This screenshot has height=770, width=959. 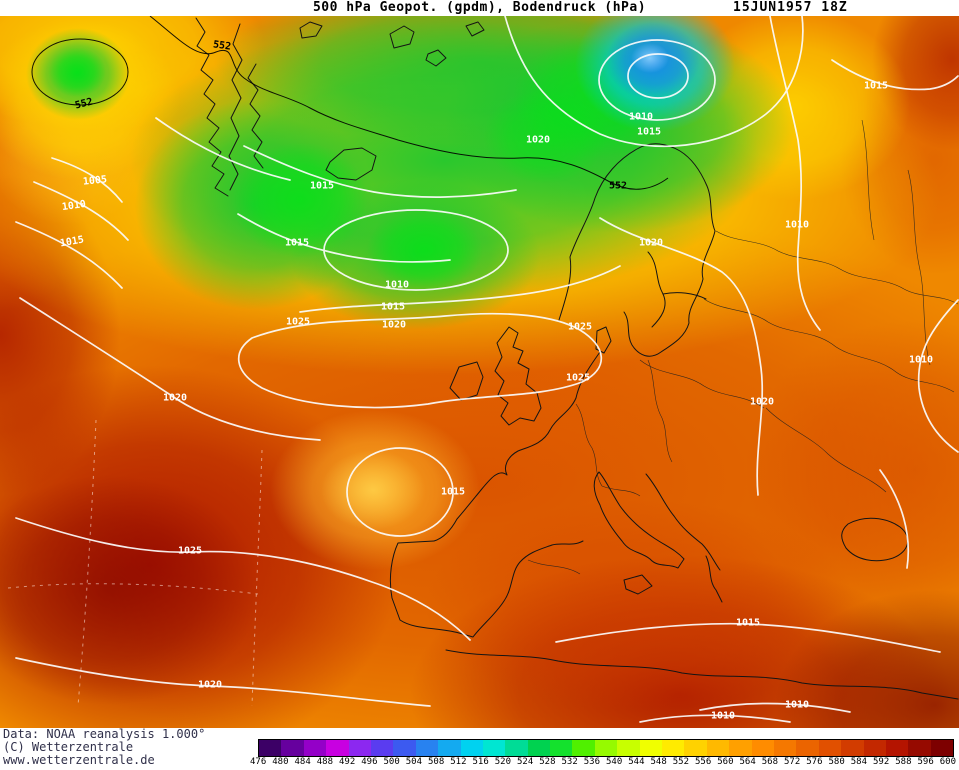 What do you see at coordinates (302, 762) in the screenshot?
I see `colorbar-tick: 484` at bounding box center [302, 762].